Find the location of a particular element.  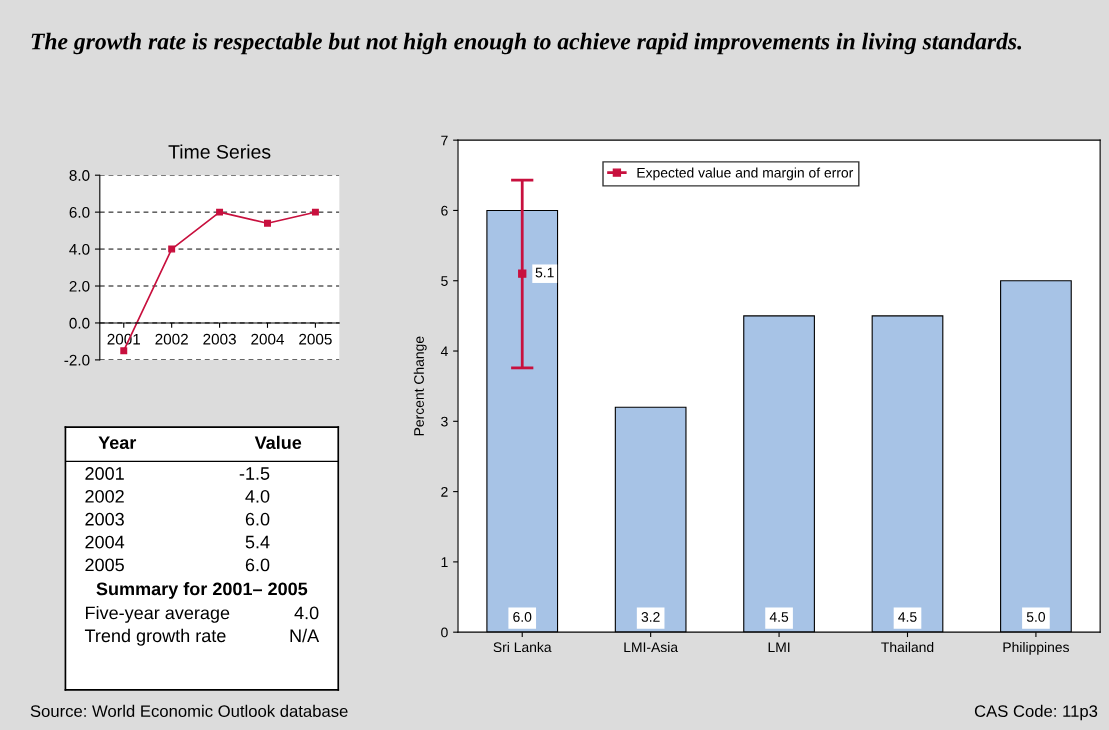

y-tick-label: 2 is located at coordinates (444, 491).